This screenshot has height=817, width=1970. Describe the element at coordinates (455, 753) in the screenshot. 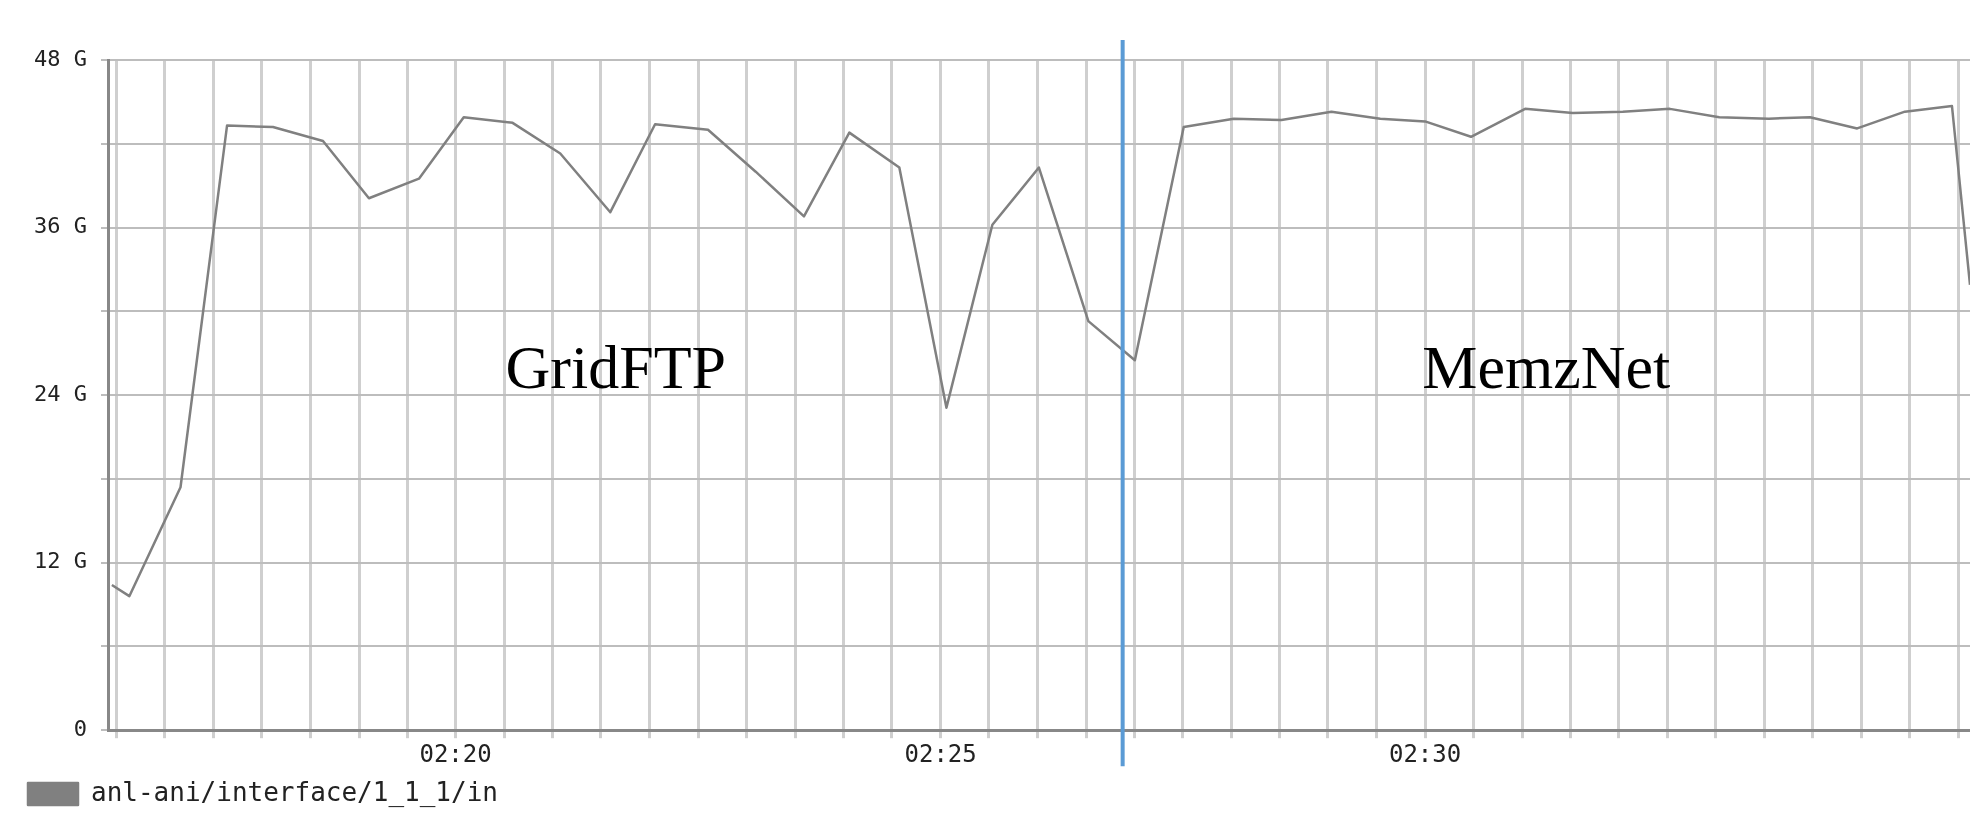

I see `x-tick-label: 02:20` at that location.